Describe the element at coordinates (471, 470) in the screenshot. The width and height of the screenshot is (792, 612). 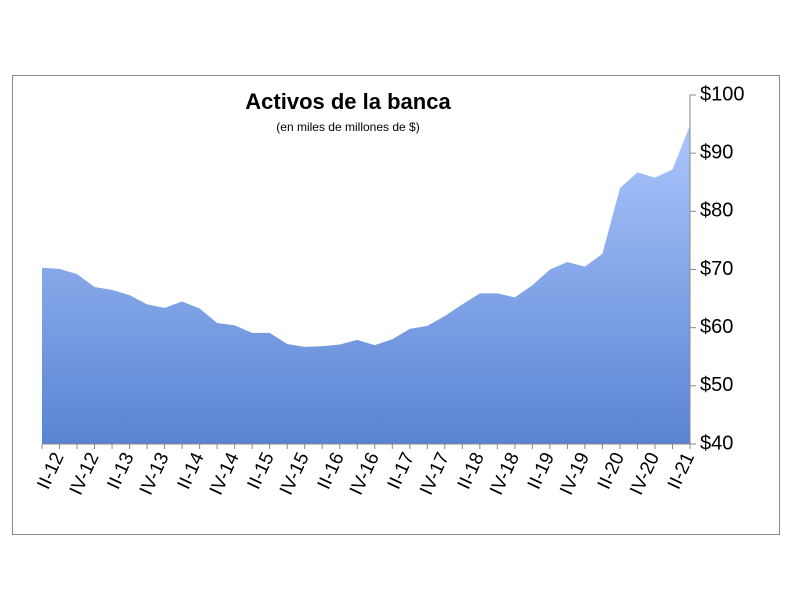
I see `x-tick-label: II-18` at that location.